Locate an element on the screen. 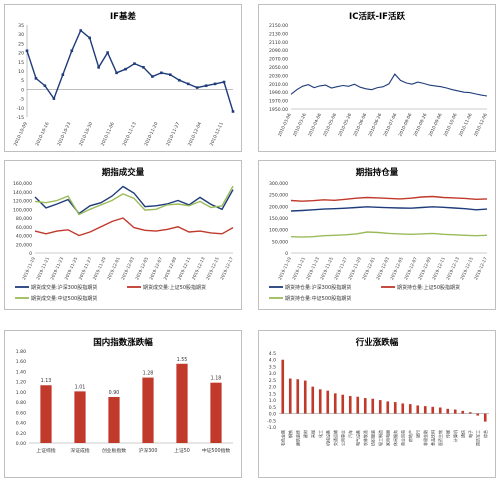  x-tick-label: 2019-11-21 is located at coordinates (42, 268).